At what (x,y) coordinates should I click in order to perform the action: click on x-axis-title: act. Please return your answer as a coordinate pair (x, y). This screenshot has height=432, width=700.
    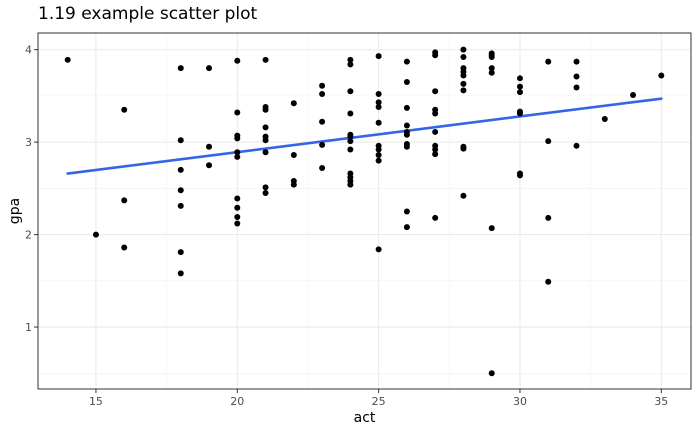
    Looking at the image, I should click on (365, 418).